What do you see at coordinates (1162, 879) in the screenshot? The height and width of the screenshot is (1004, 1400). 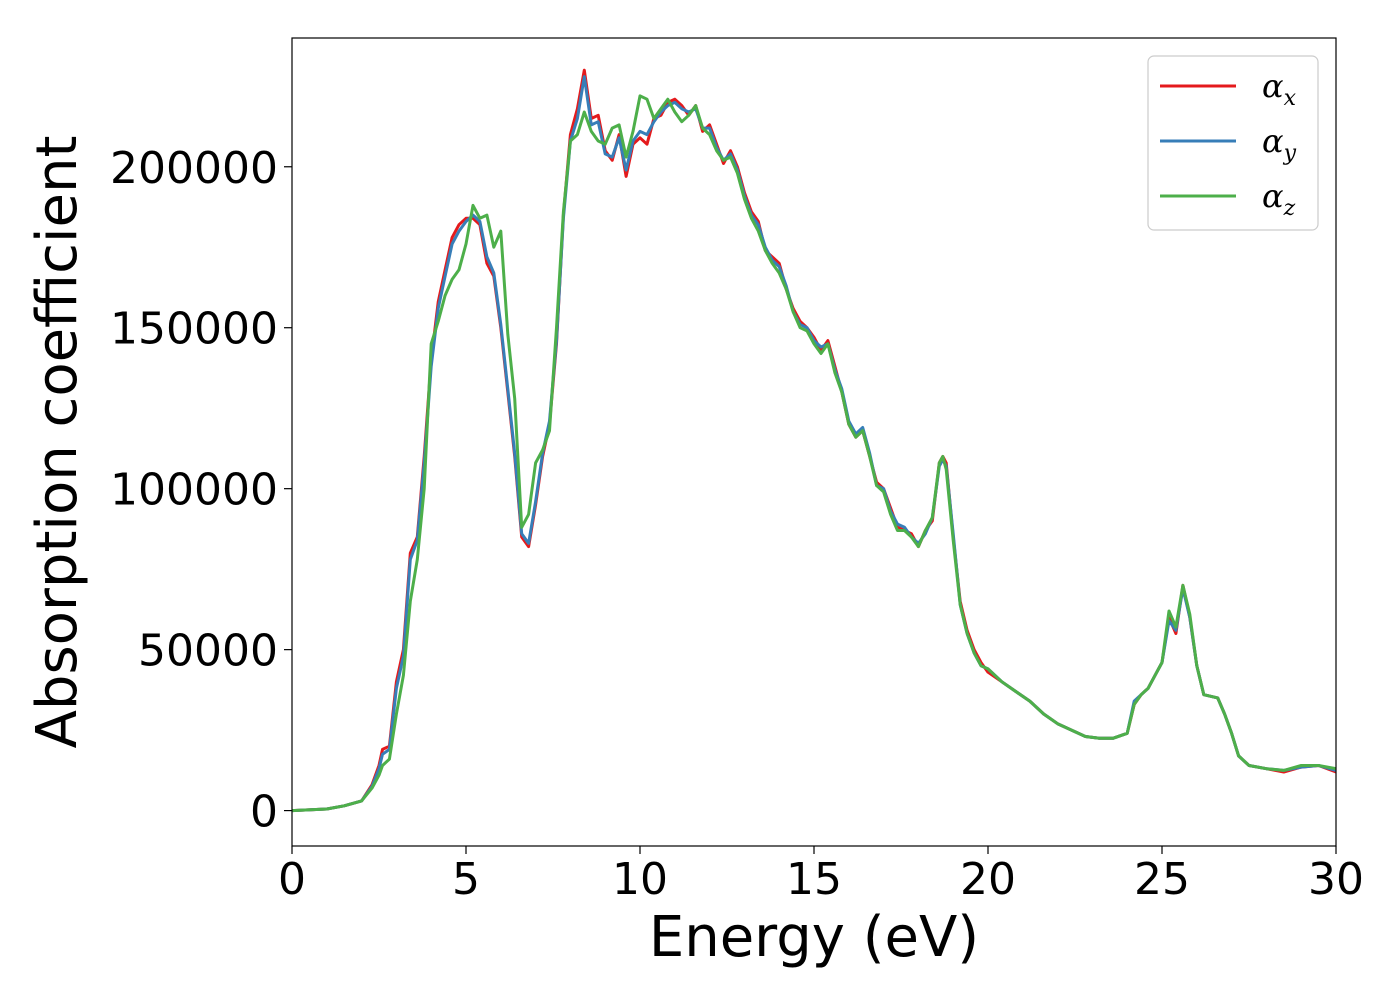 I see `x-tick-label: 25` at bounding box center [1162, 879].